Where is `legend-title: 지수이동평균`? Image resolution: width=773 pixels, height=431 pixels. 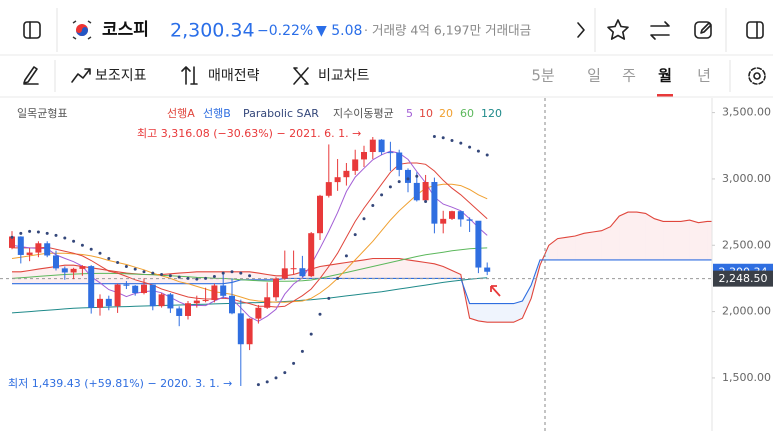 legend-title: 지수이동평균 is located at coordinates (363, 113).